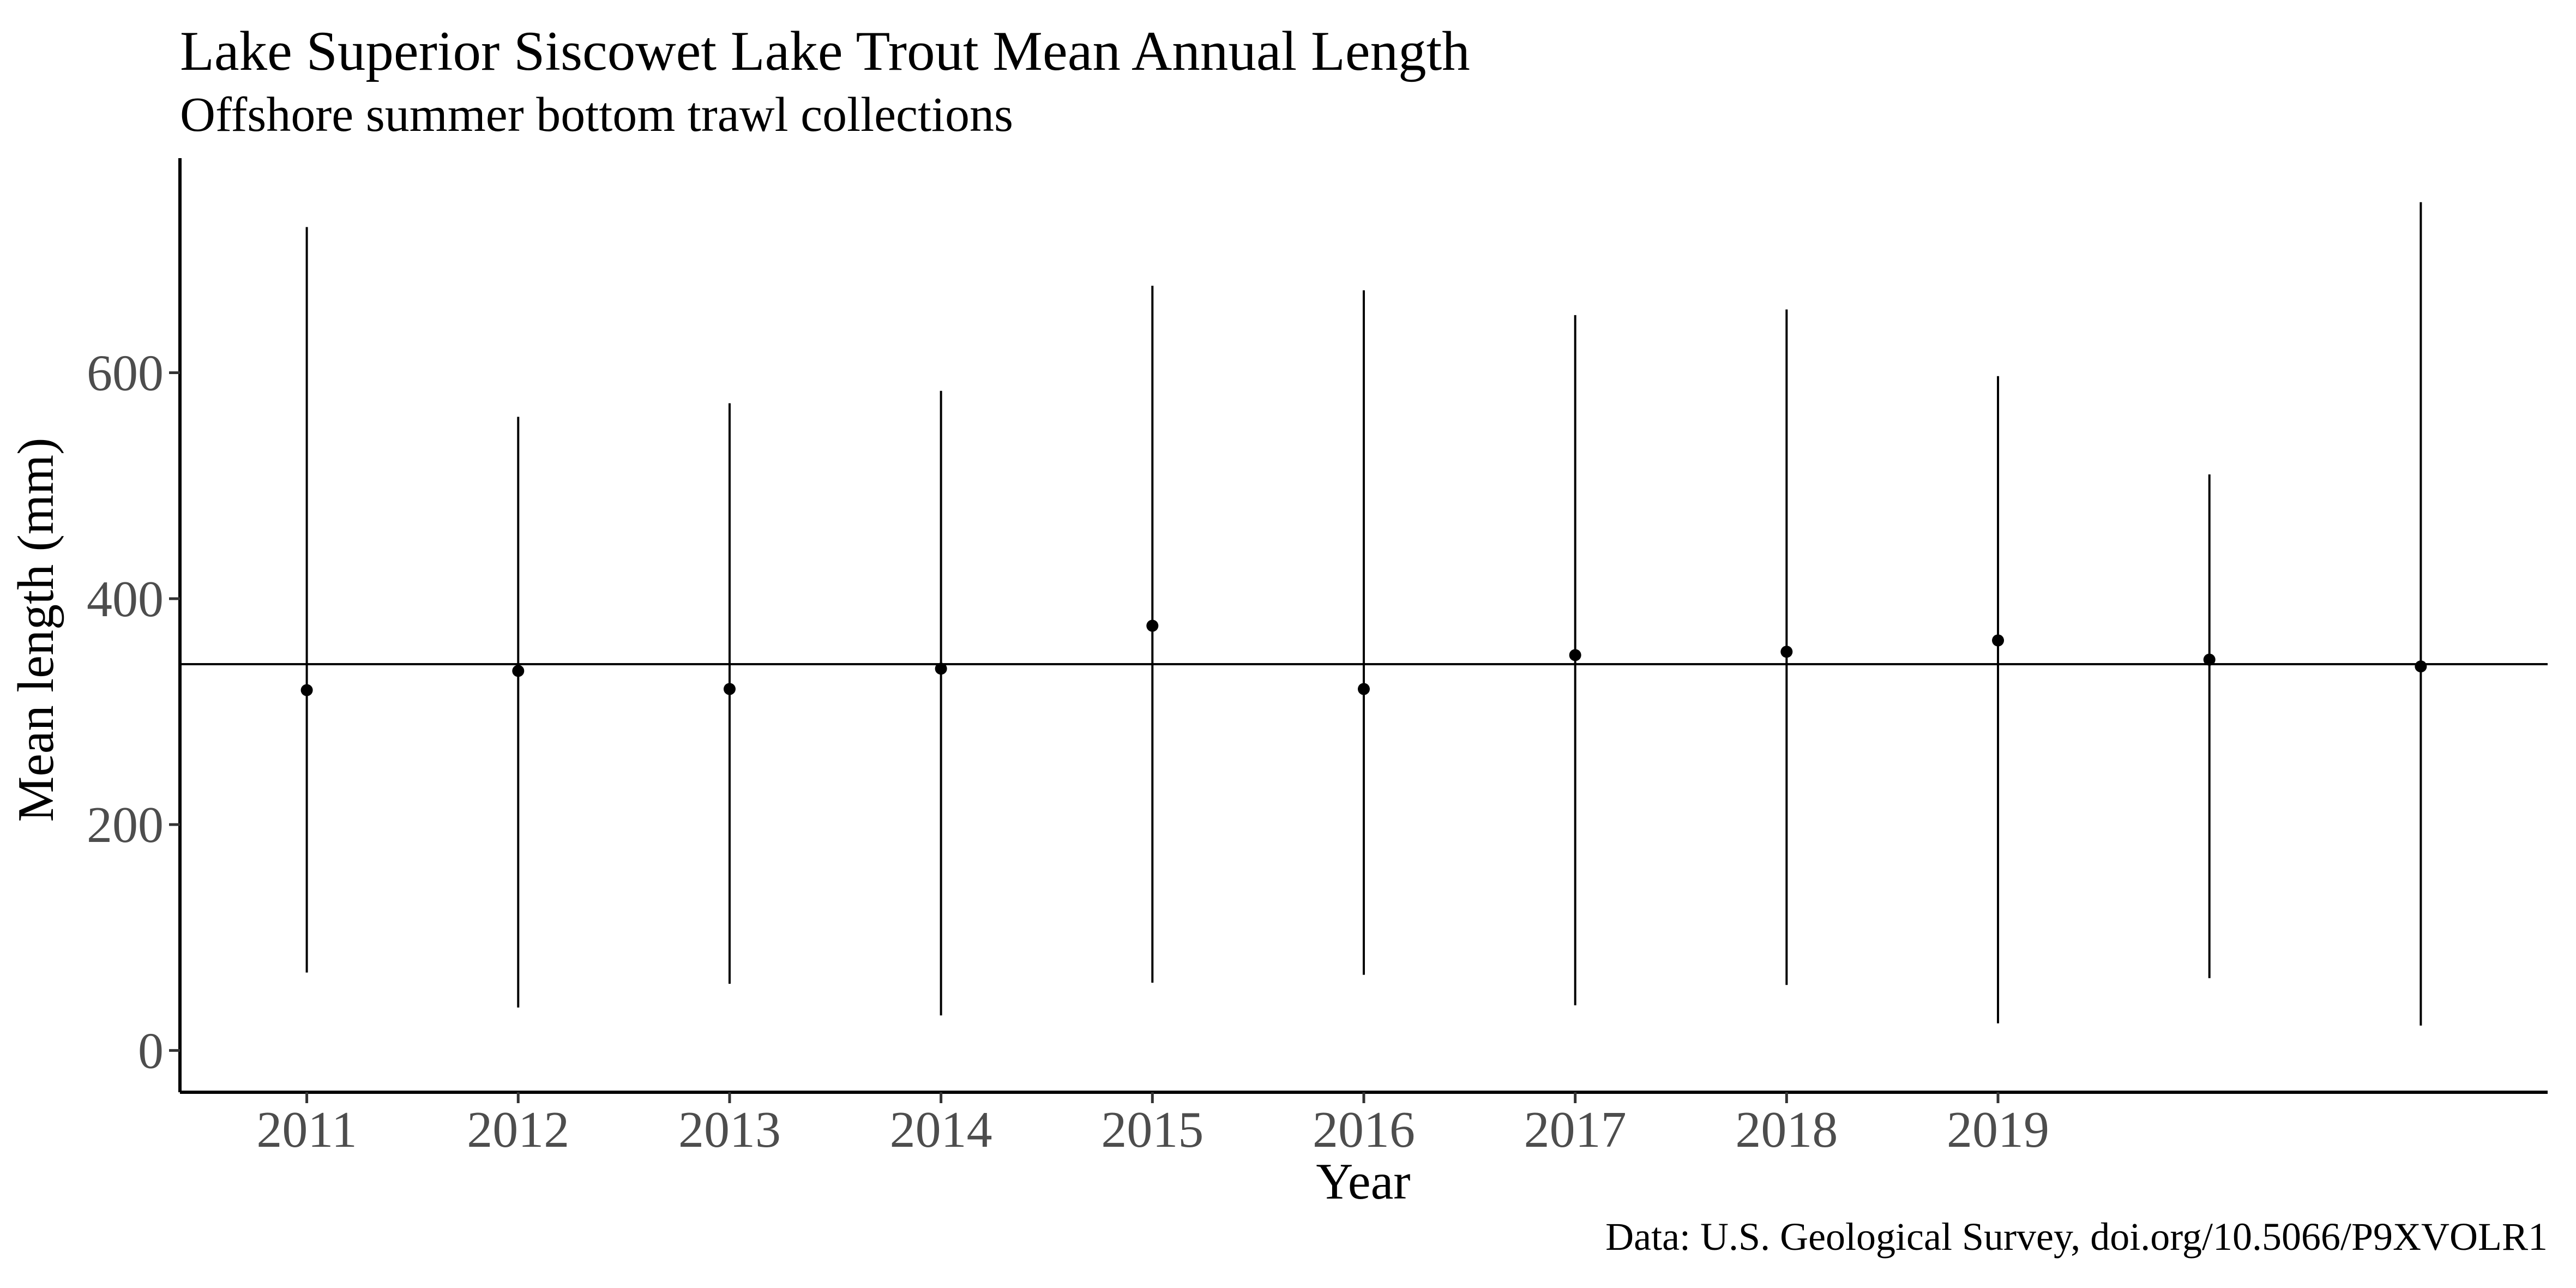  What do you see at coordinates (1786, 1130) in the screenshot?
I see `x-tick-label: 2018` at bounding box center [1786, 1130].